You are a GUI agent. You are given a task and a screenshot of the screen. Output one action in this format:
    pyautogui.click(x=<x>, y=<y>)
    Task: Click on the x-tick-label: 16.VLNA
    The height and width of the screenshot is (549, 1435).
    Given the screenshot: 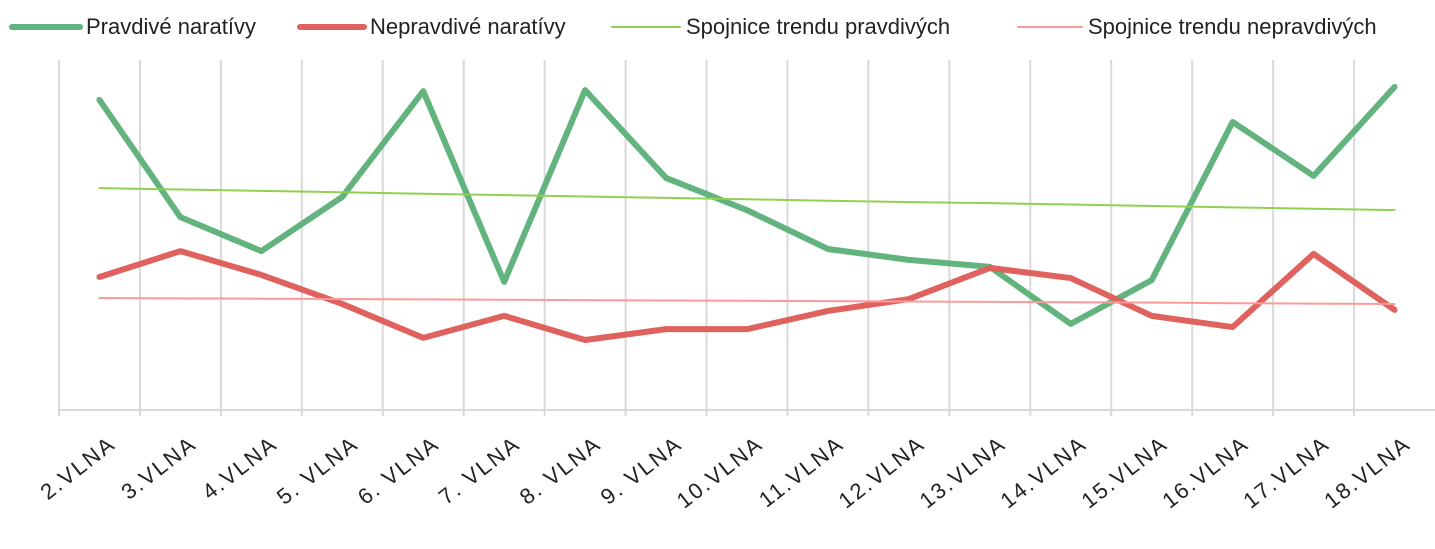 What is the action you would take?
    pyautogui.click(x=1205, y=472)
    